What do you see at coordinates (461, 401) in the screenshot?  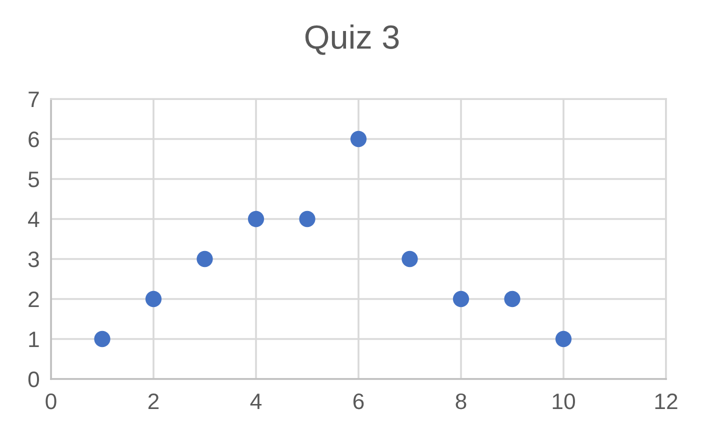 I see `x-tick-label: 8` at bounding box center [461, 401].